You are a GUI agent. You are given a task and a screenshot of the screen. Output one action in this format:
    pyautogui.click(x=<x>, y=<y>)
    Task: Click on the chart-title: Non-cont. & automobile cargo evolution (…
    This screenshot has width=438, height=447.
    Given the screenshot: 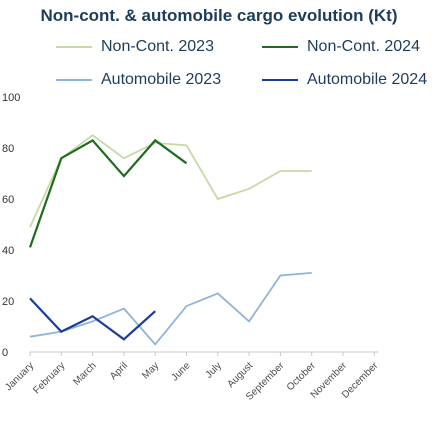 What is the action you would take?
    pyautogui.click(x=219, y=15)
    